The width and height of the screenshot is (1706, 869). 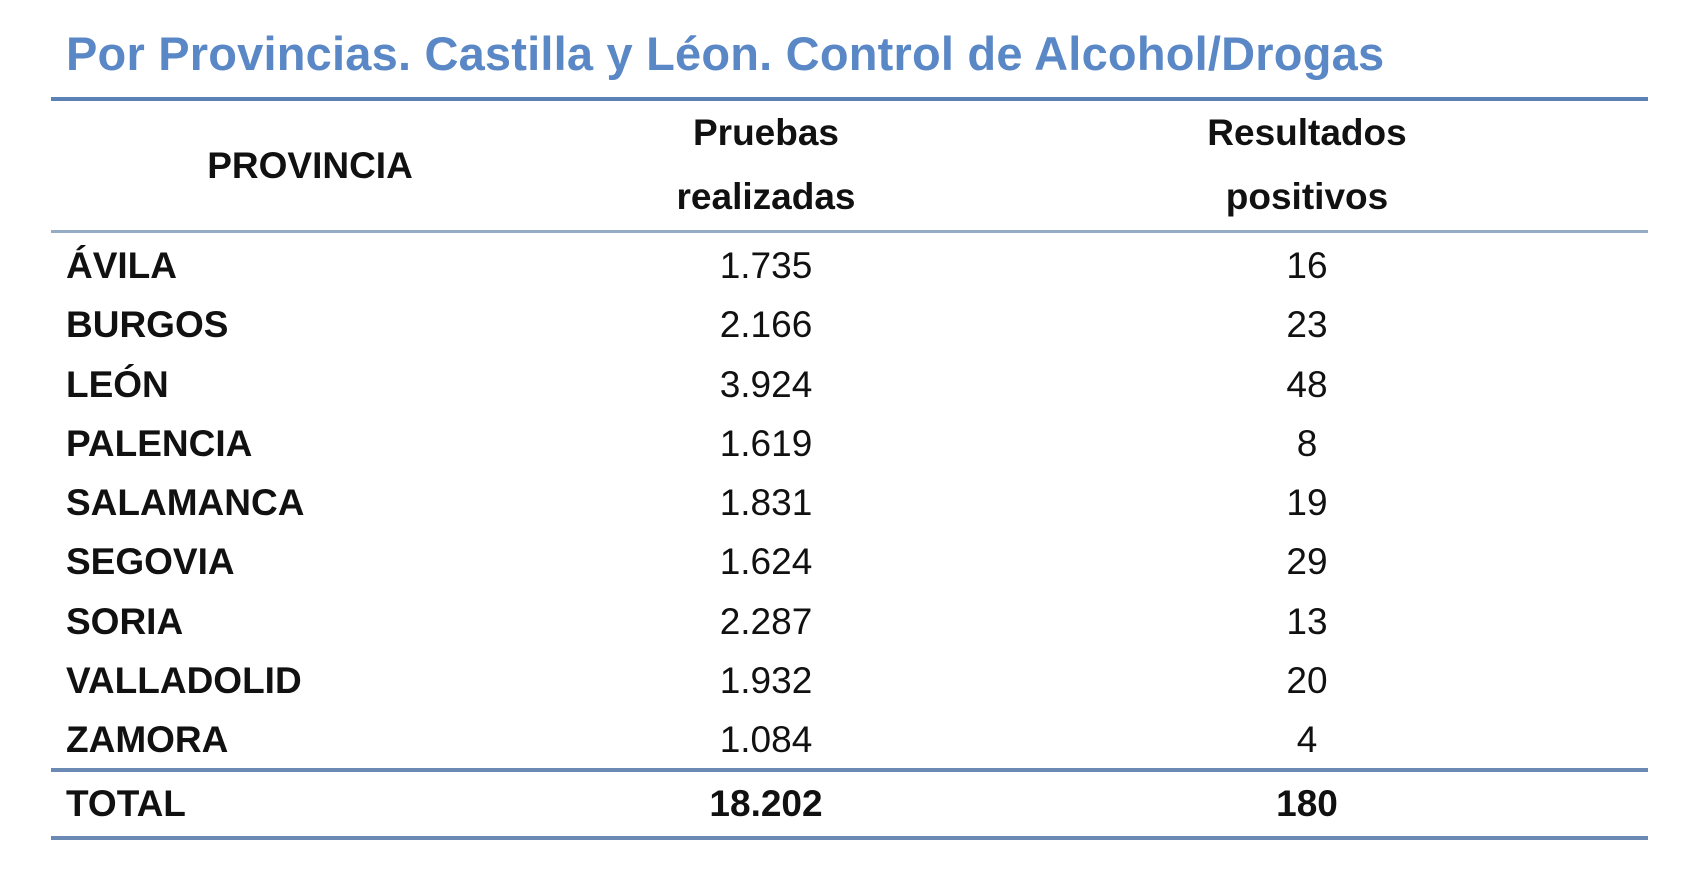 I want to click on header-separator, so click(x=849, y=231).